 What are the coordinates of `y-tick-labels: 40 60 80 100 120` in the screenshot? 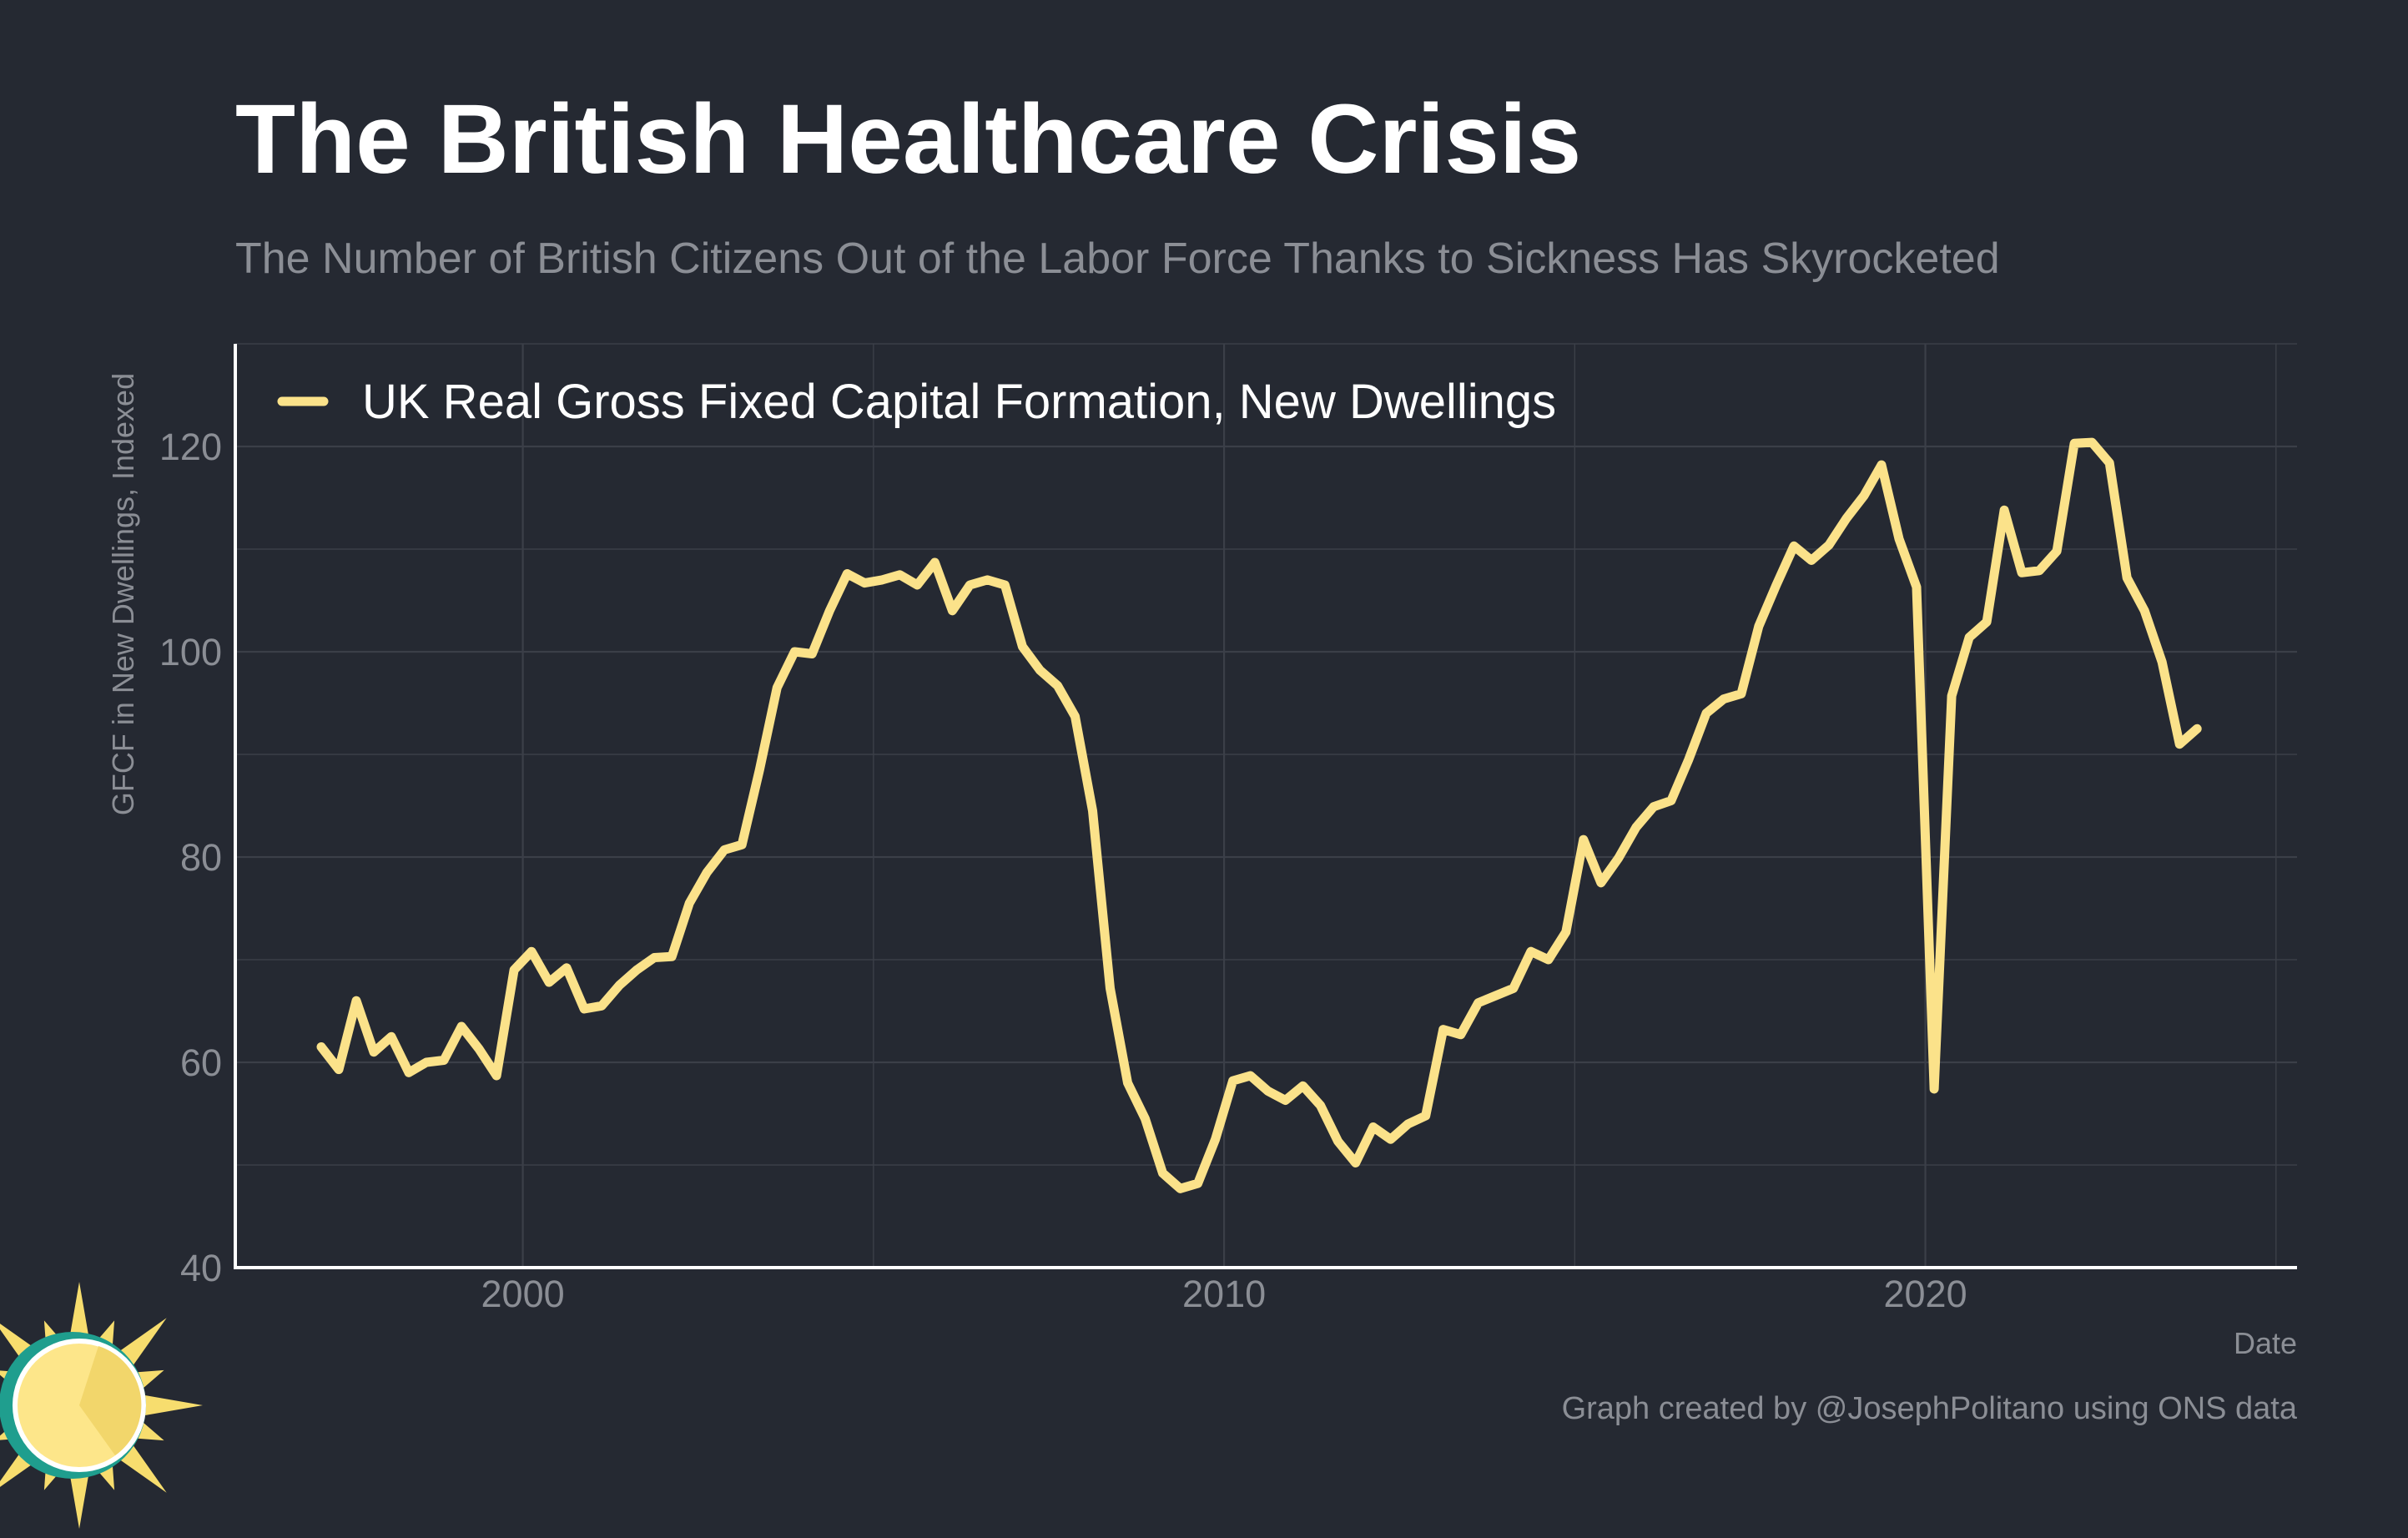 It's located at (190, 857).